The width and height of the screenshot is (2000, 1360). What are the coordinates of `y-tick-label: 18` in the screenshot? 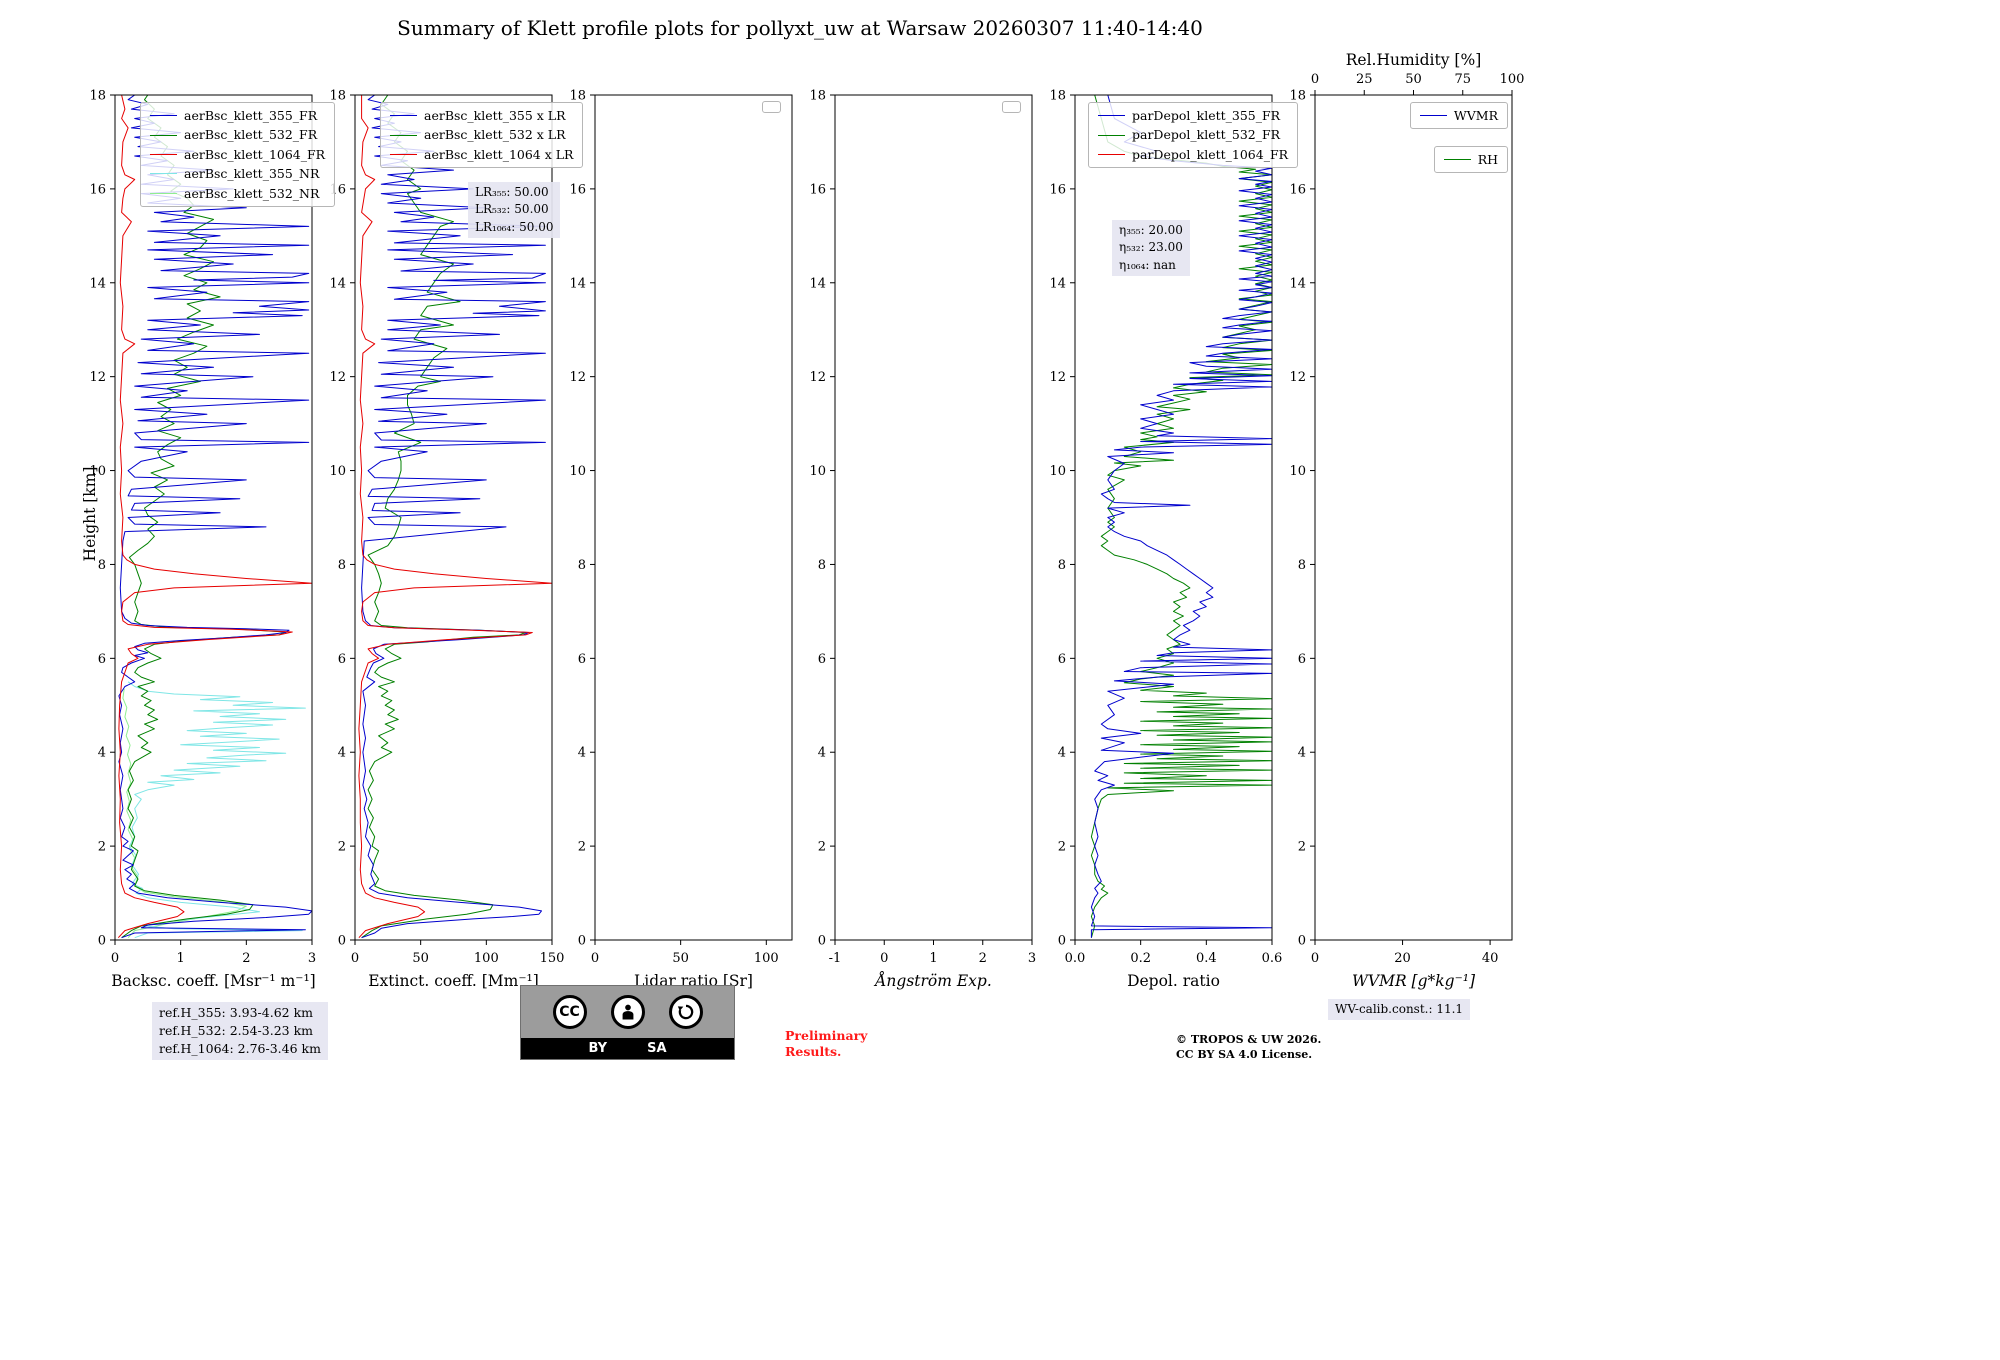 It's located at (1297, 96).